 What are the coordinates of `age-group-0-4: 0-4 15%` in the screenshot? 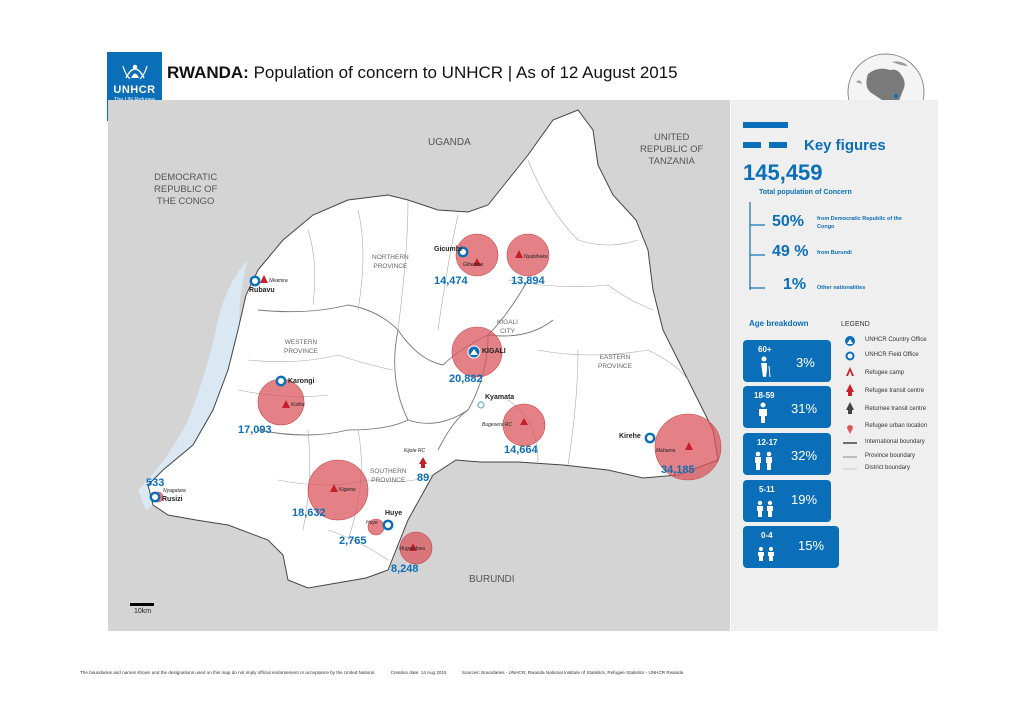 It's located at (791, 547).